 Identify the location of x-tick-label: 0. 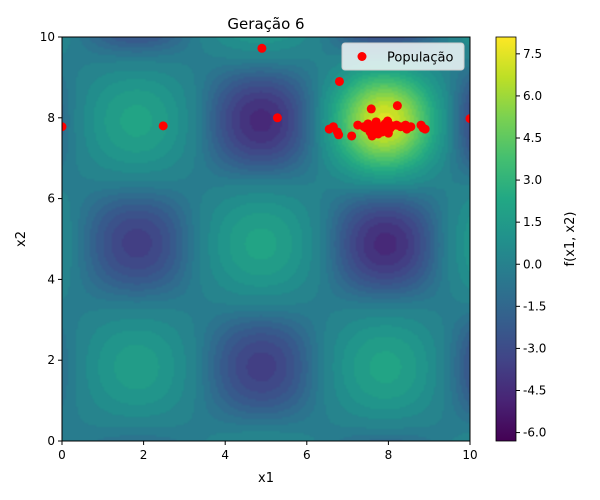
(62, 455).